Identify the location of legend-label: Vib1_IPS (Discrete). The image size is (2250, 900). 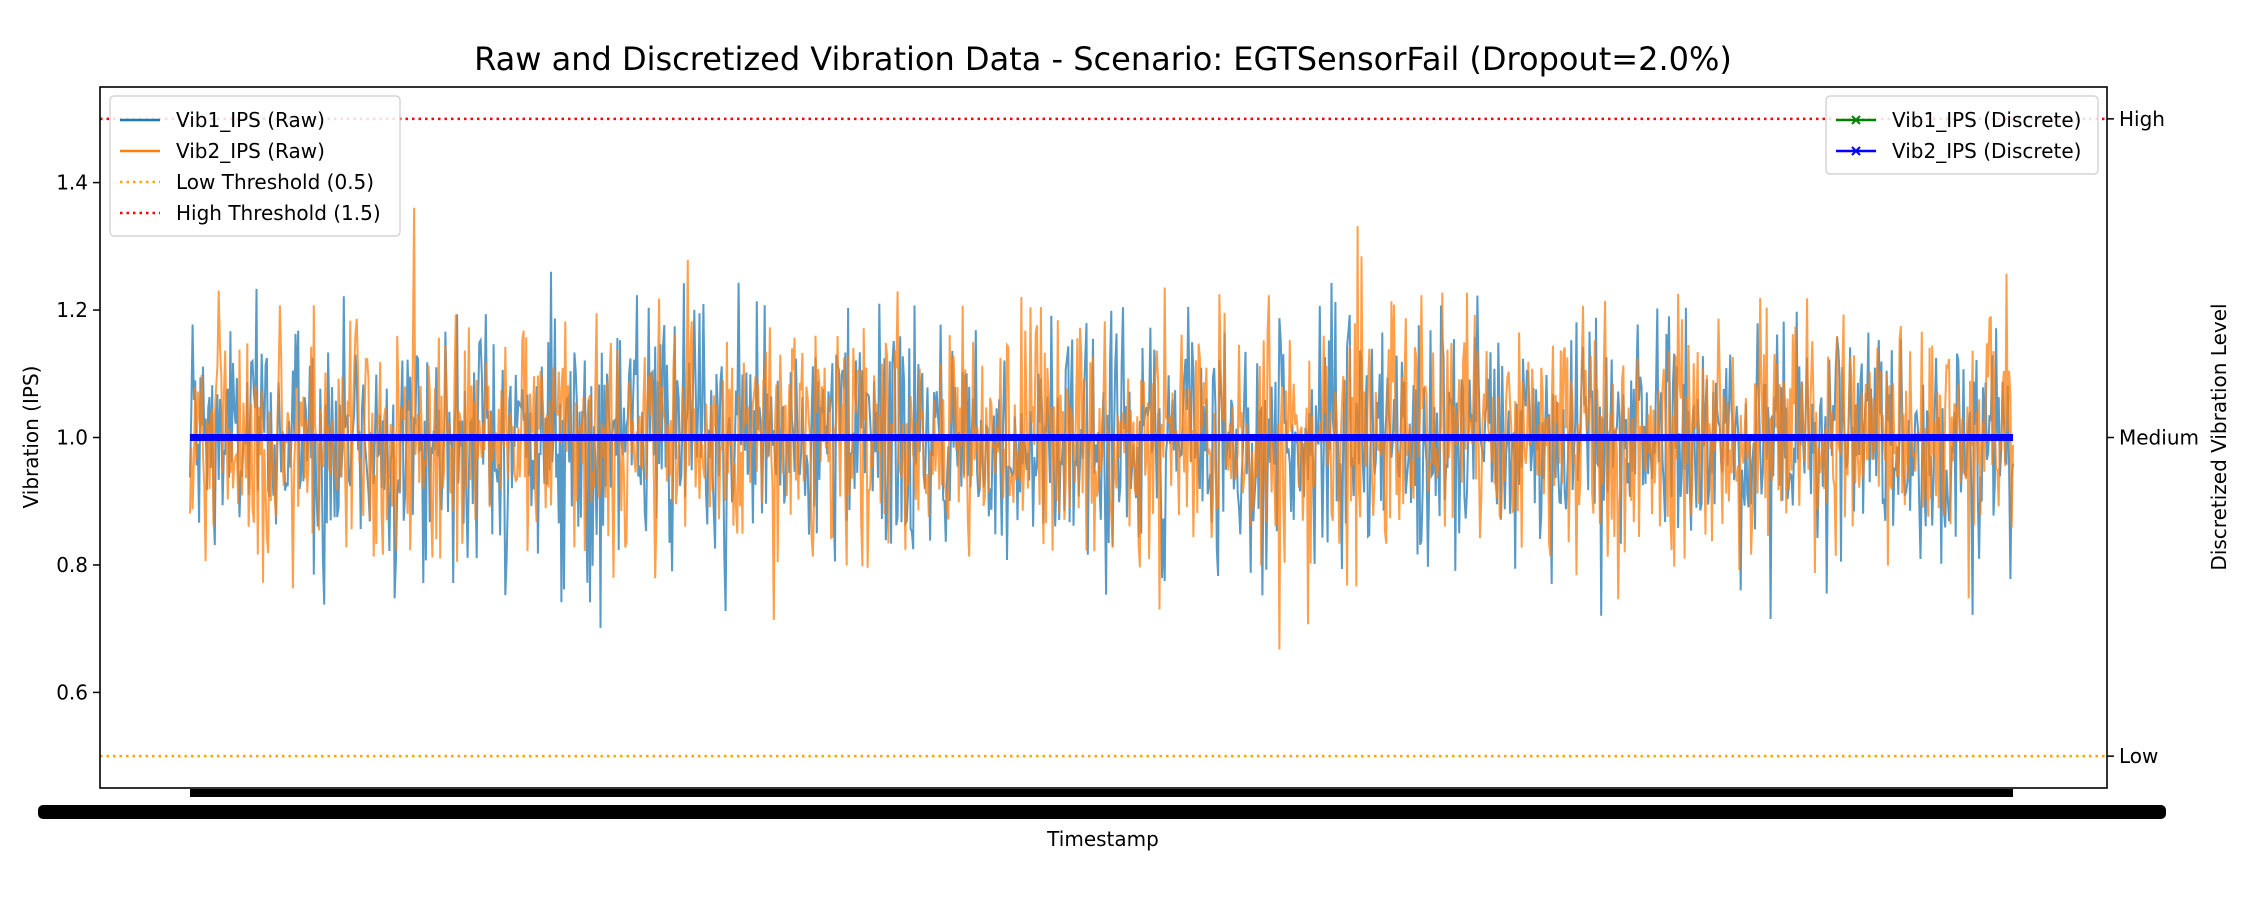
(1986, 120).